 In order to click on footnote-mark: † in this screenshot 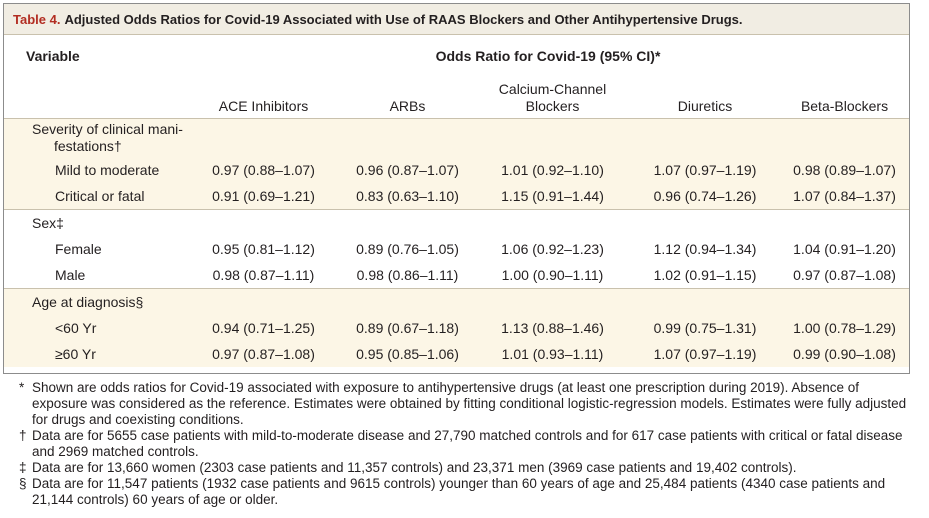, I will do `click(23, 435)`.